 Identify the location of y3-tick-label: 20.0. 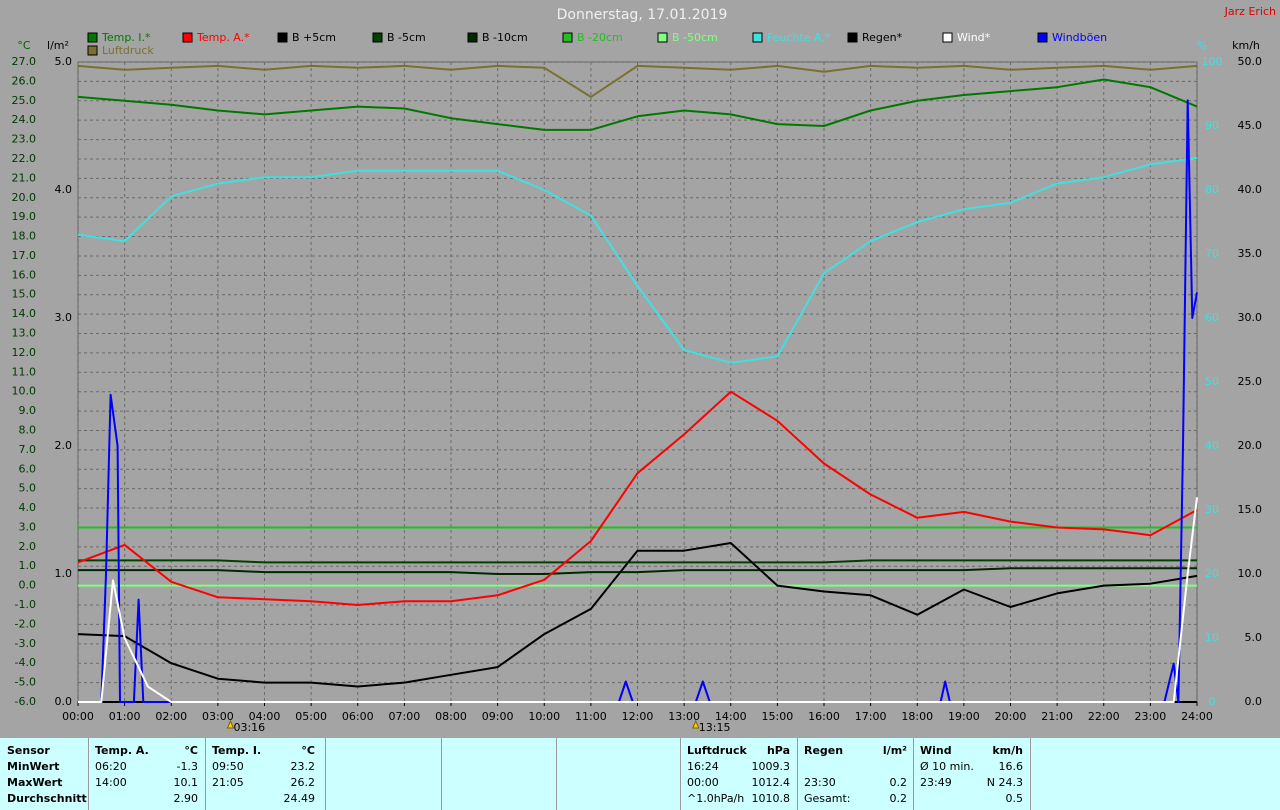
(1250, 445).